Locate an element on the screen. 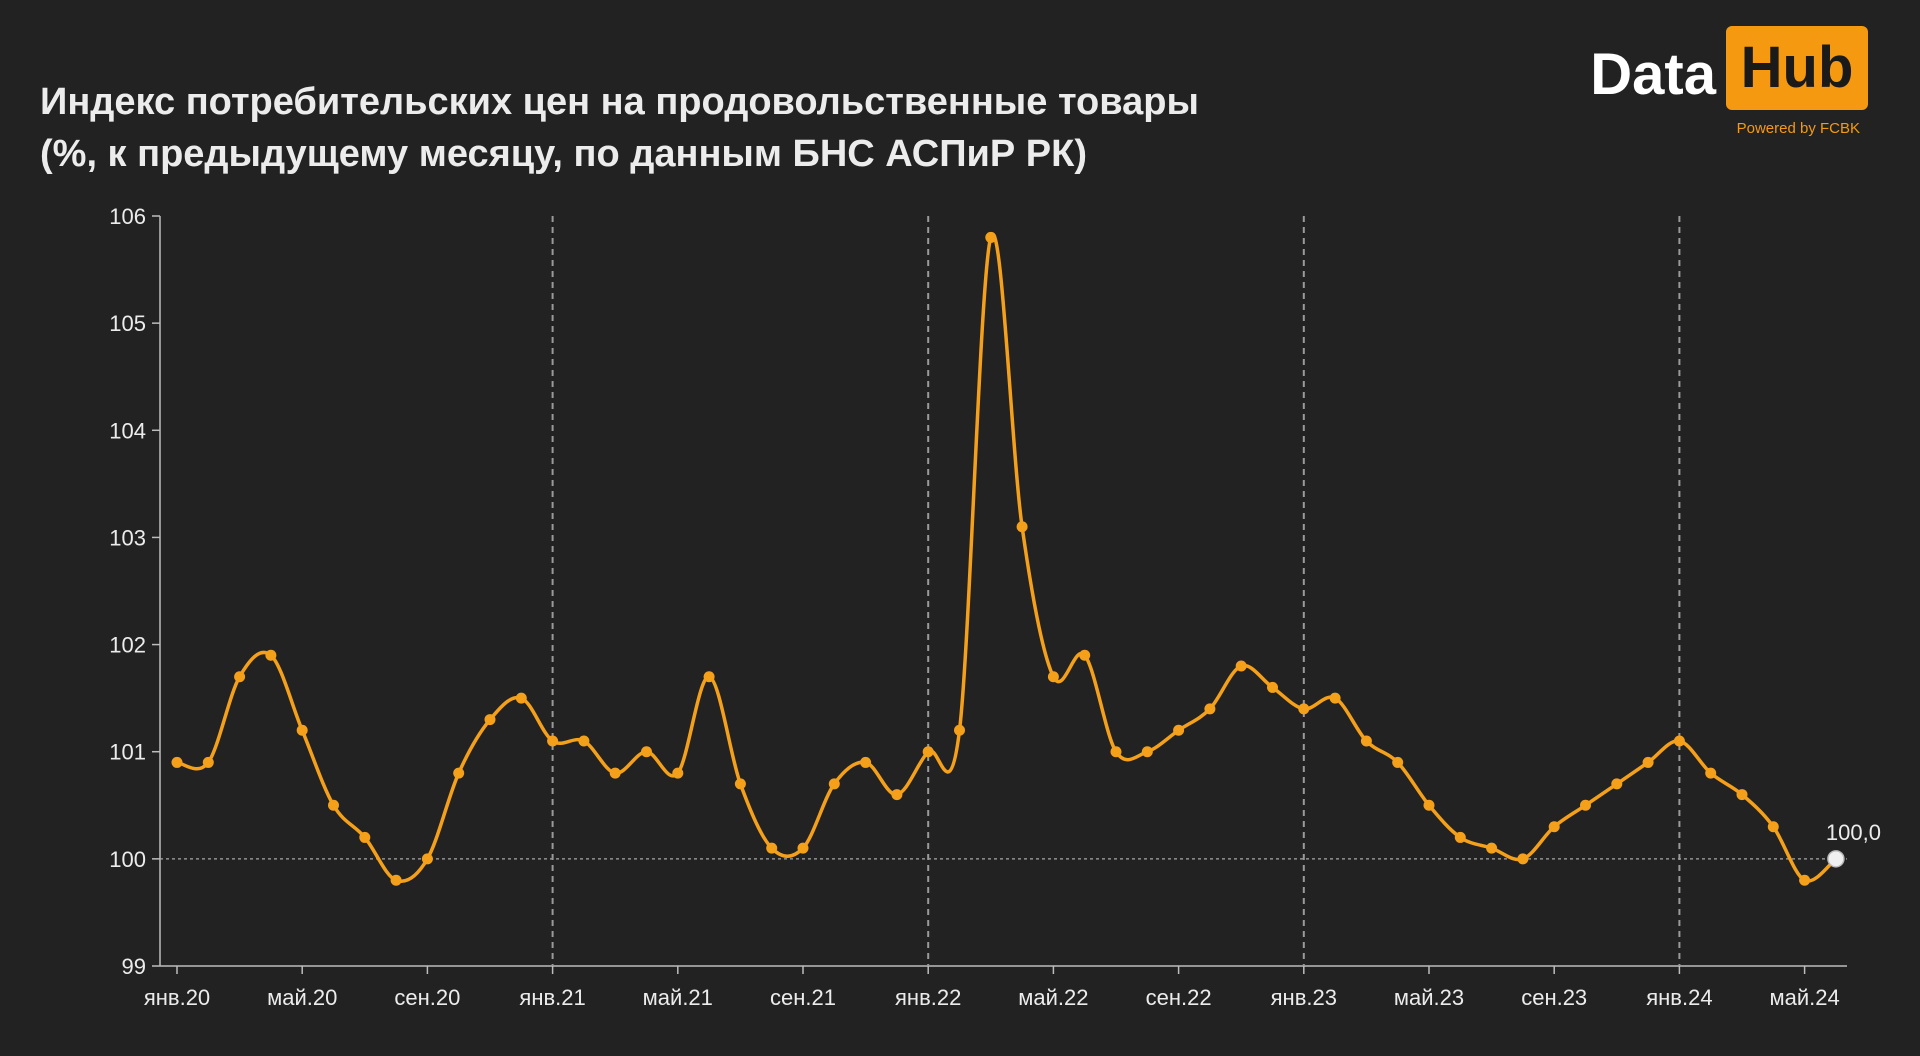 This screenshot has height=1056, width=1920. x-tick-label: янв.22 is located at coordinates (928, 997).